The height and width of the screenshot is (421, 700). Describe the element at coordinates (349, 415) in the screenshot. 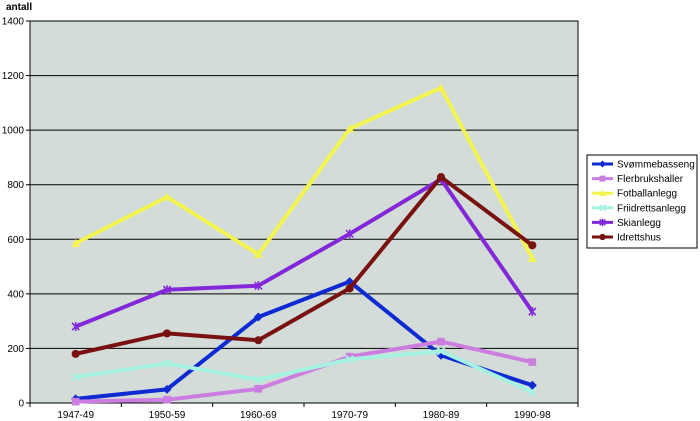

I see `x-tick-label: 1970-79` at that location.